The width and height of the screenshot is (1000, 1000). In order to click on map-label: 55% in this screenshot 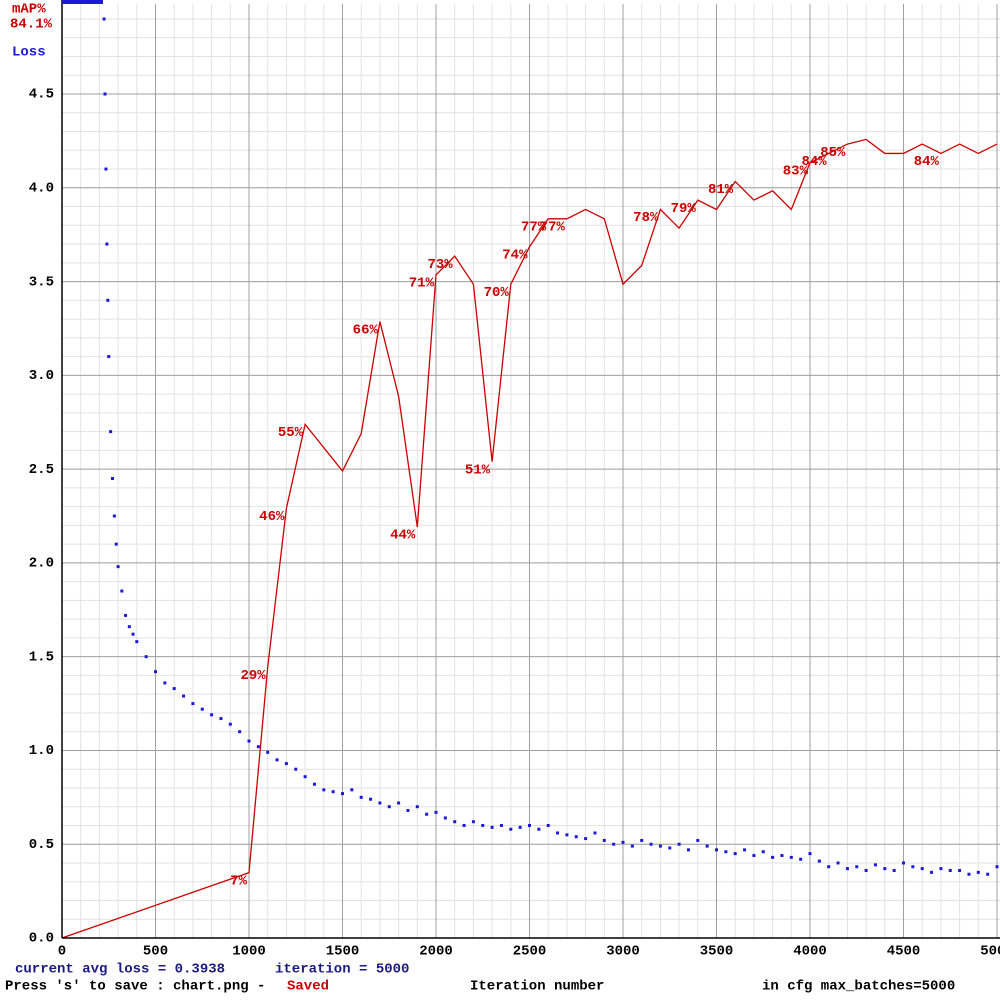, I will do `click(291, 433)`.